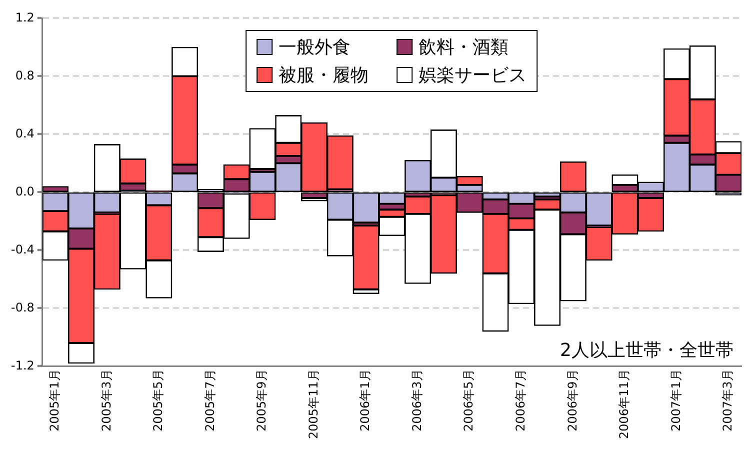  I want to click on x-tick-label: 2005年11月, so click(313, 404).